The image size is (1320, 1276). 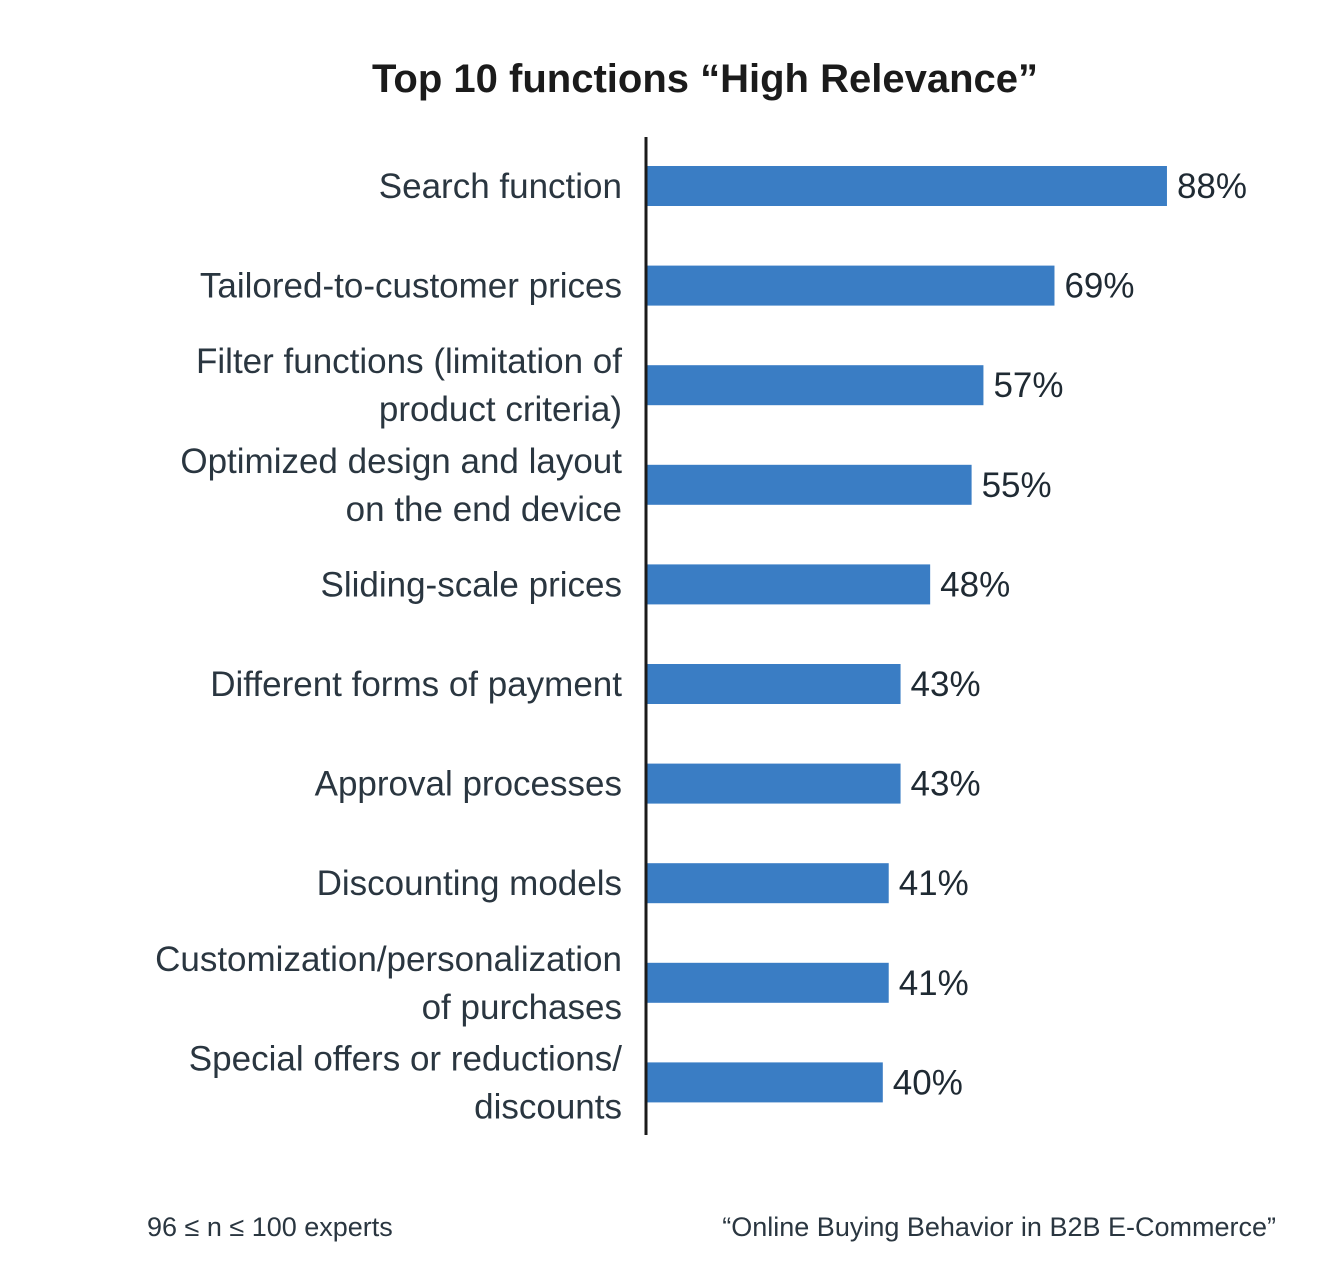 What do you see at coordinates (411, 286) in the screenshot?
I see `category-label-1: Tailored-to-customer prices` at bounding box center [411, 286].